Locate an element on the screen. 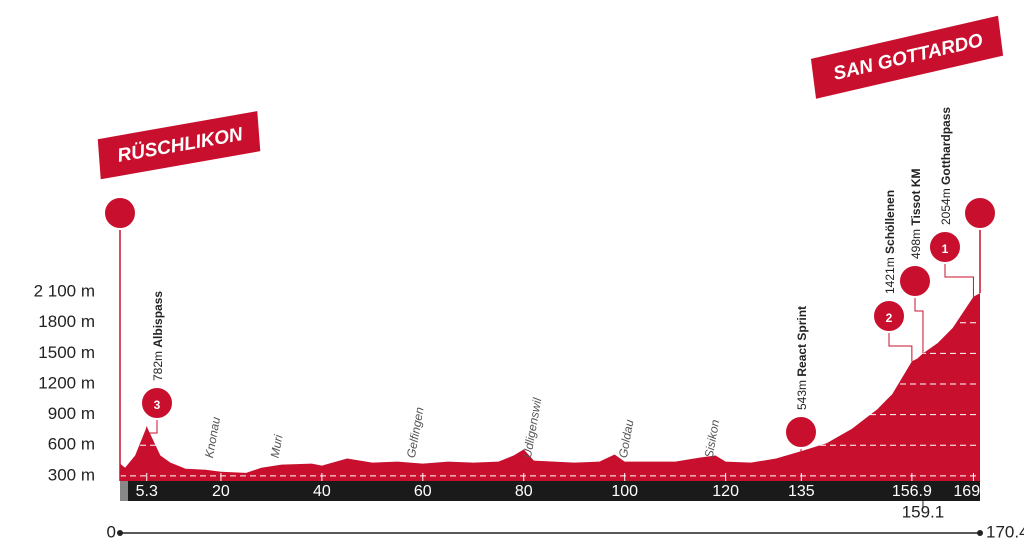 This screenshot has height=555, width=1024. y-tick-label: 1200 m is located at coordinates (66, 382).